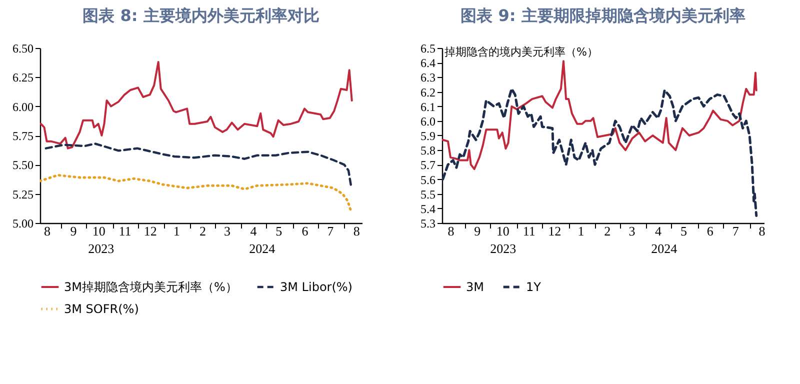 This screenshot has width=800, height=384. Describe the element at coordinates (428, 209) in the screenshot. I see `y-tick-label: 5.4` at that location.